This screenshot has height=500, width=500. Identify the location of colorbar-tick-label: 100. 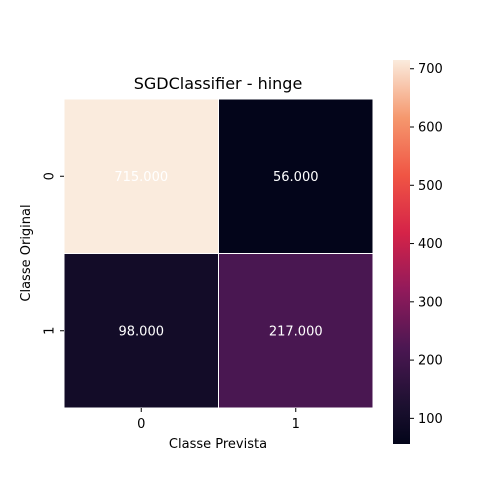
(430, 419).